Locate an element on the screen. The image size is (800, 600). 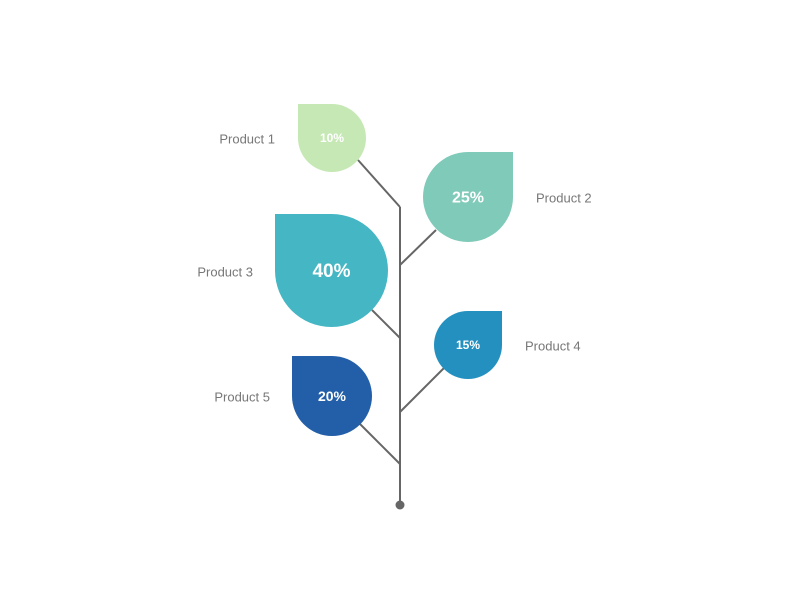
data-label: 20% is located at coordinates (332, 396).